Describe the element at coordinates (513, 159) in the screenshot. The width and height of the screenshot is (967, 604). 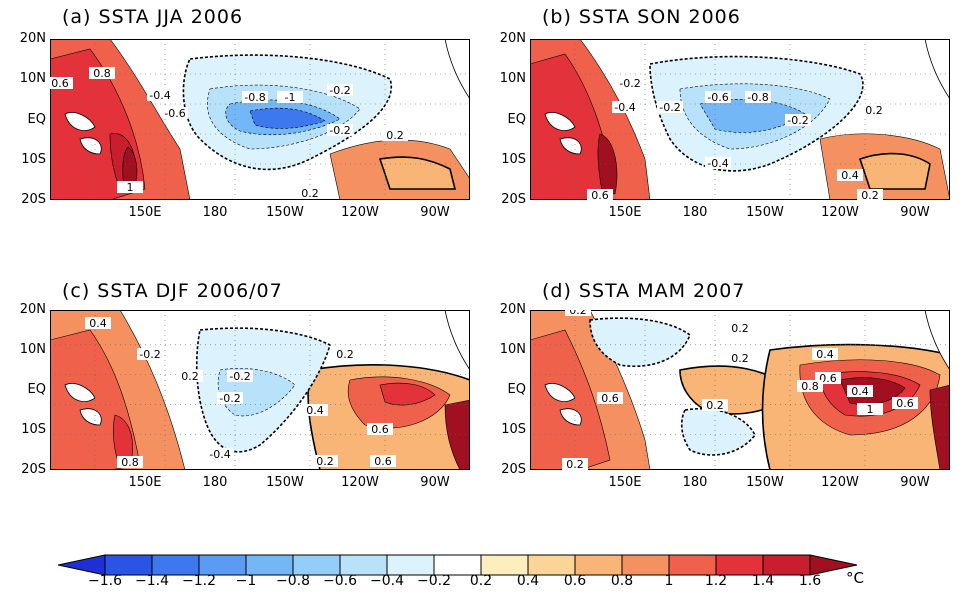
I see `lat-tick-label: 10S` at that location.